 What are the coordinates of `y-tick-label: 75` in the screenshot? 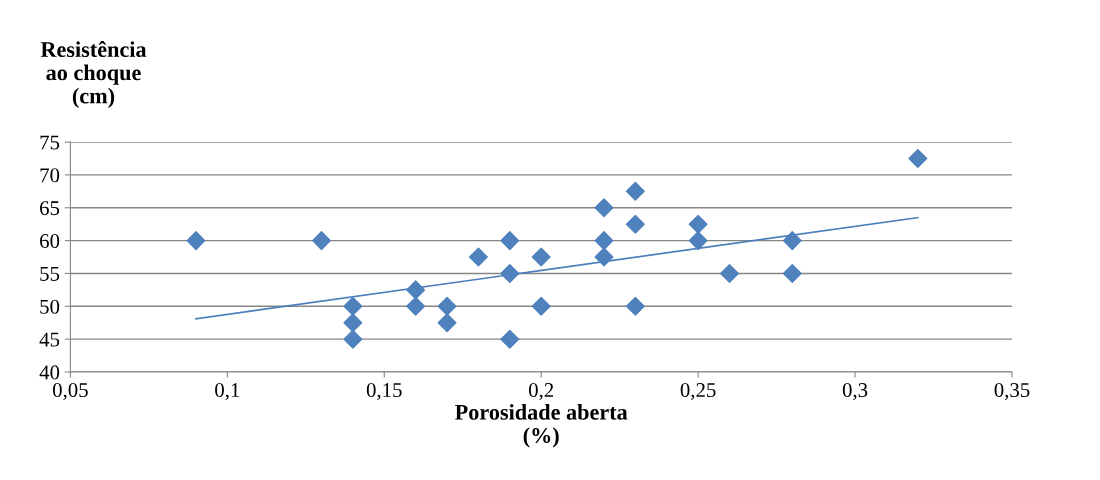 It's located at (50, 142).